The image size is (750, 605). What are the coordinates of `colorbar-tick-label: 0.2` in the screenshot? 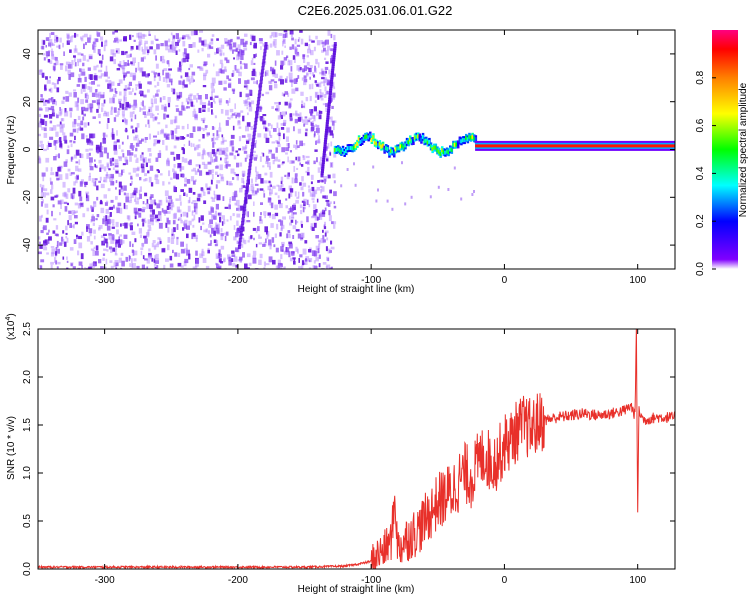 It's located at (700, 221).